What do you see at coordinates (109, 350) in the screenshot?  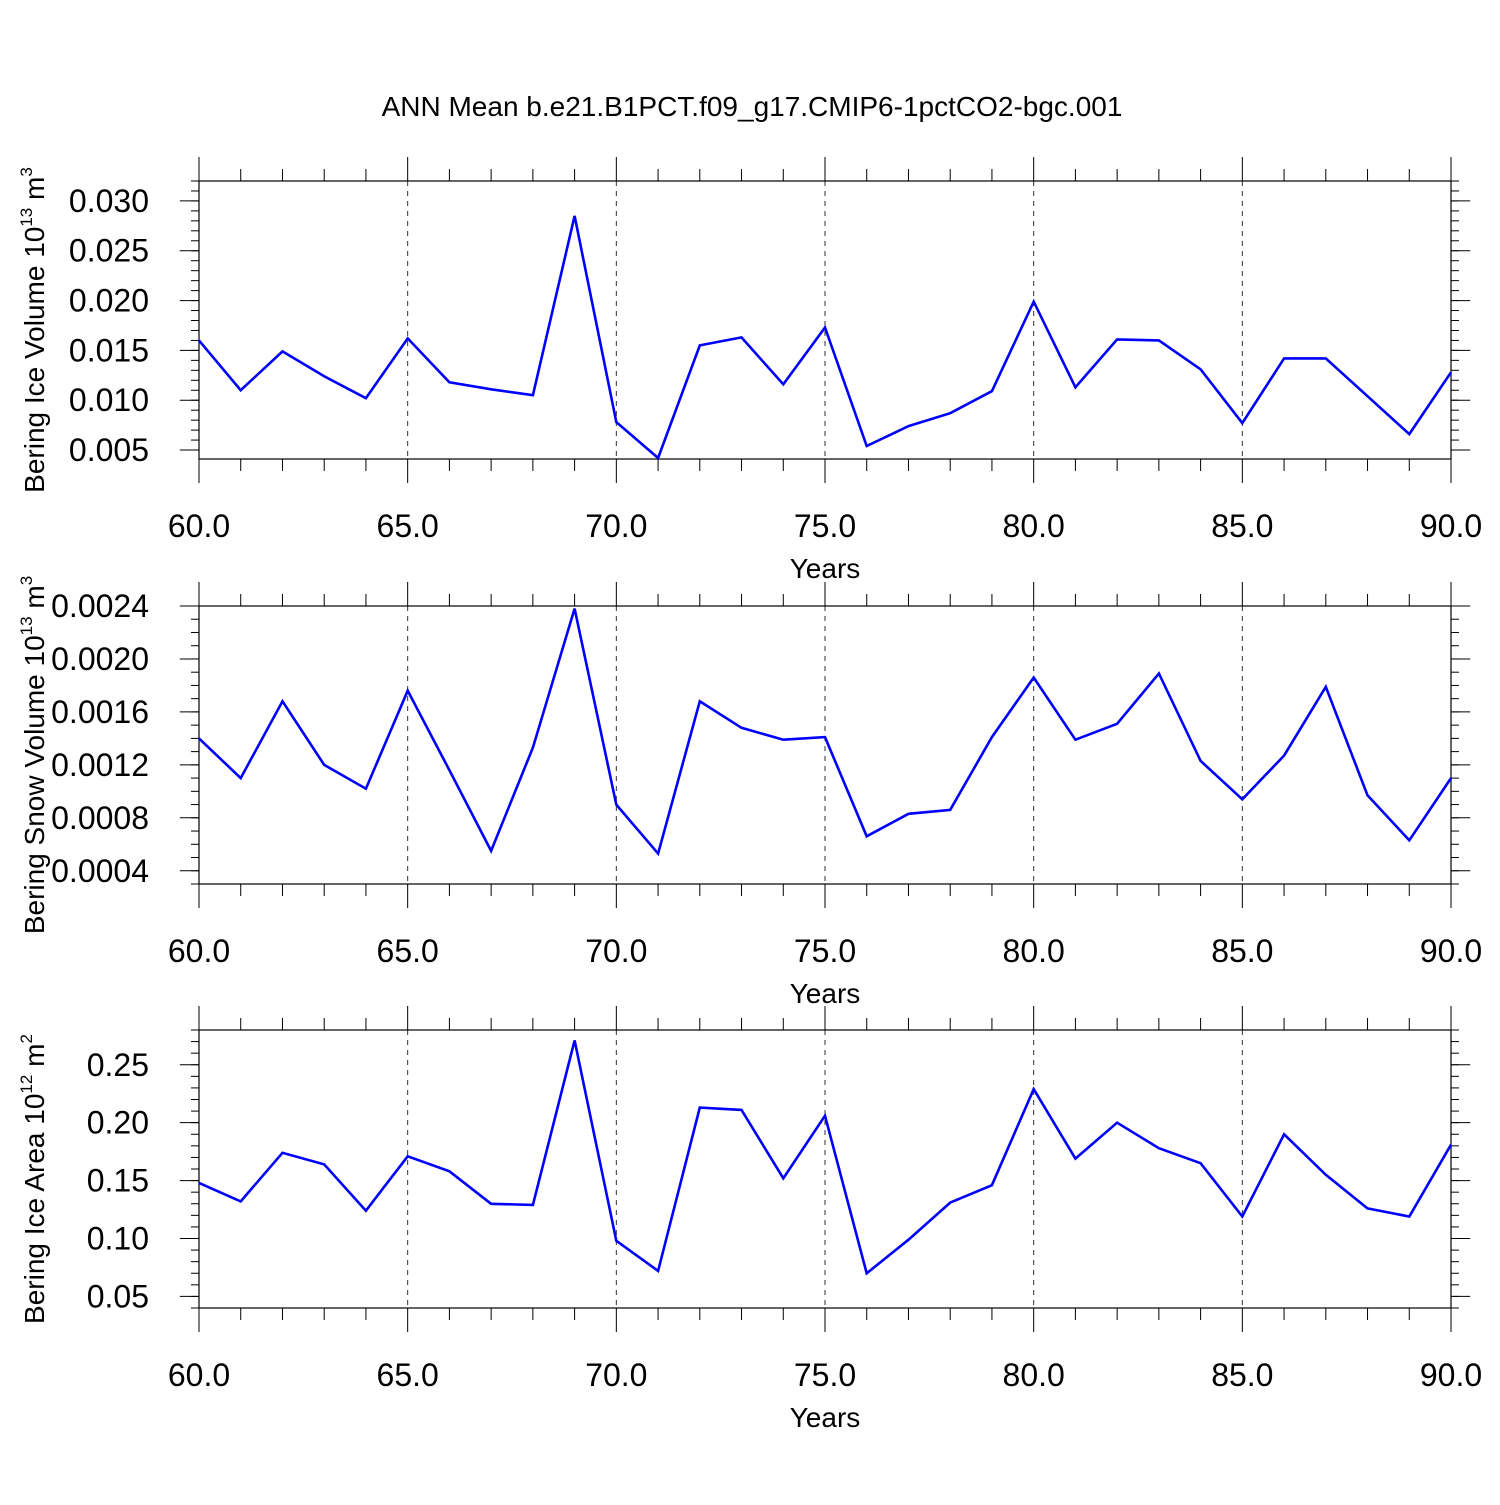 I see `y-tick-label: 0.015` at bounding box center [109, 350].